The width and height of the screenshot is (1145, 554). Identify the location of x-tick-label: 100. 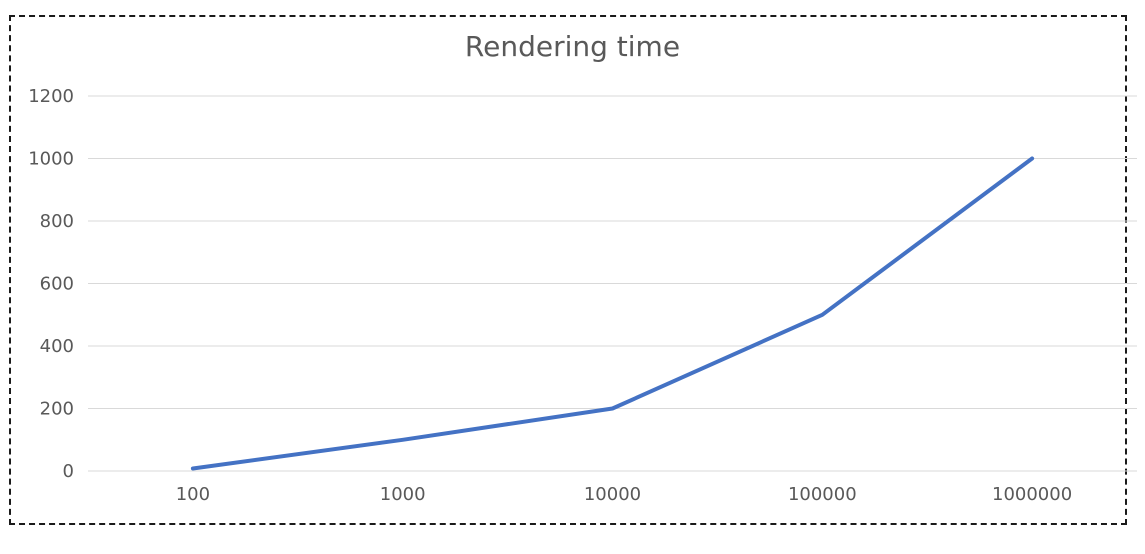
(193, 494).